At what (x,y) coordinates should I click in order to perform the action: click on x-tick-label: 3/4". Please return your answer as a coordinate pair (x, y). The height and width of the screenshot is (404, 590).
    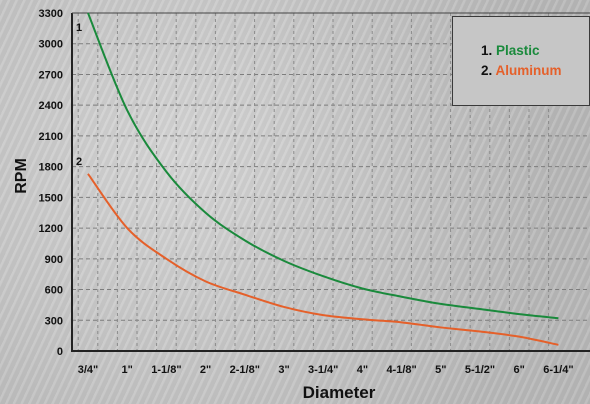
    Looking at the image, I should click on (88, 370).